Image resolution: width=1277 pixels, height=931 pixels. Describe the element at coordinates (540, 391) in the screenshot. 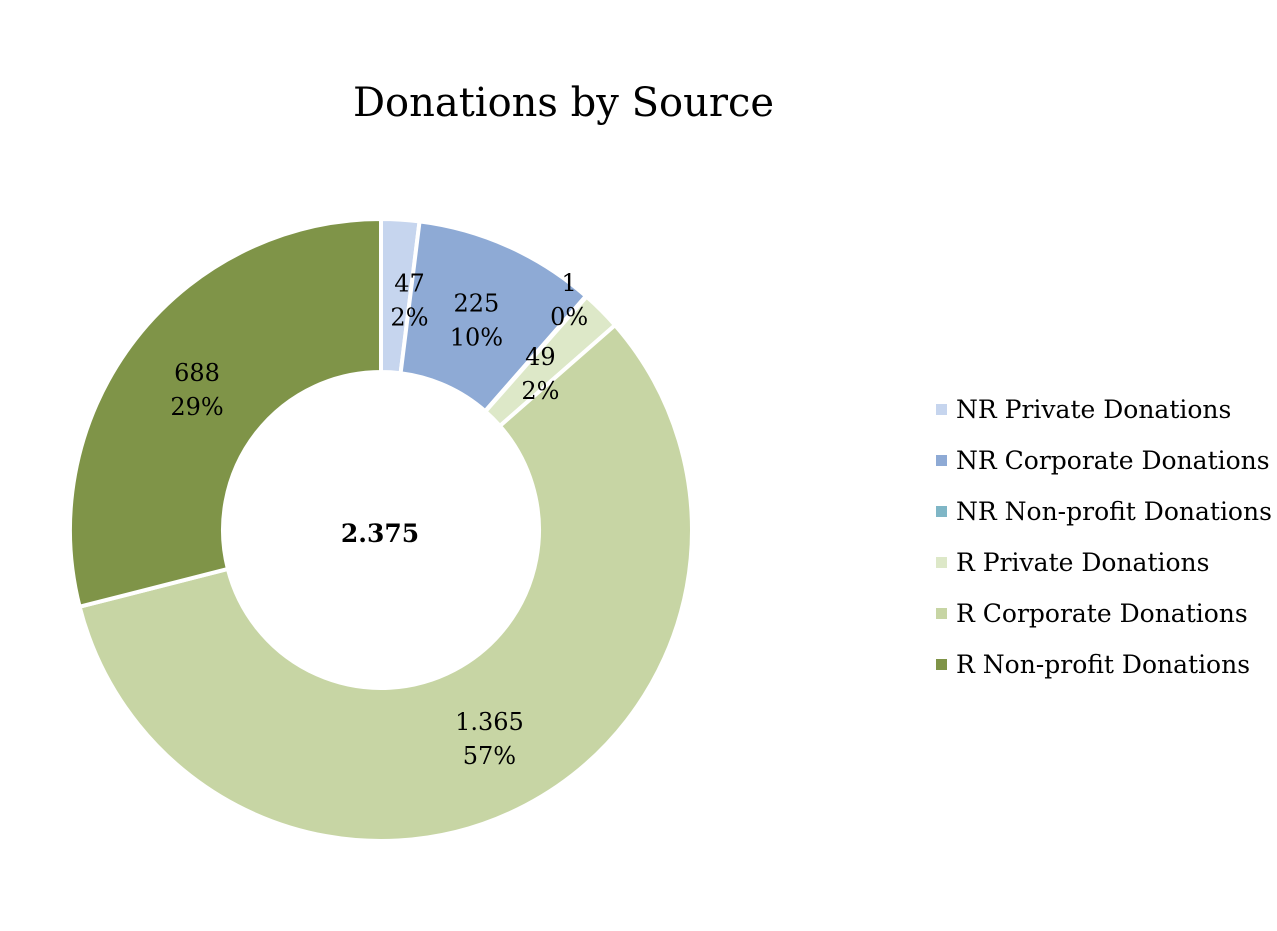

I see `slice-percent-label-3: 2%` at that location.